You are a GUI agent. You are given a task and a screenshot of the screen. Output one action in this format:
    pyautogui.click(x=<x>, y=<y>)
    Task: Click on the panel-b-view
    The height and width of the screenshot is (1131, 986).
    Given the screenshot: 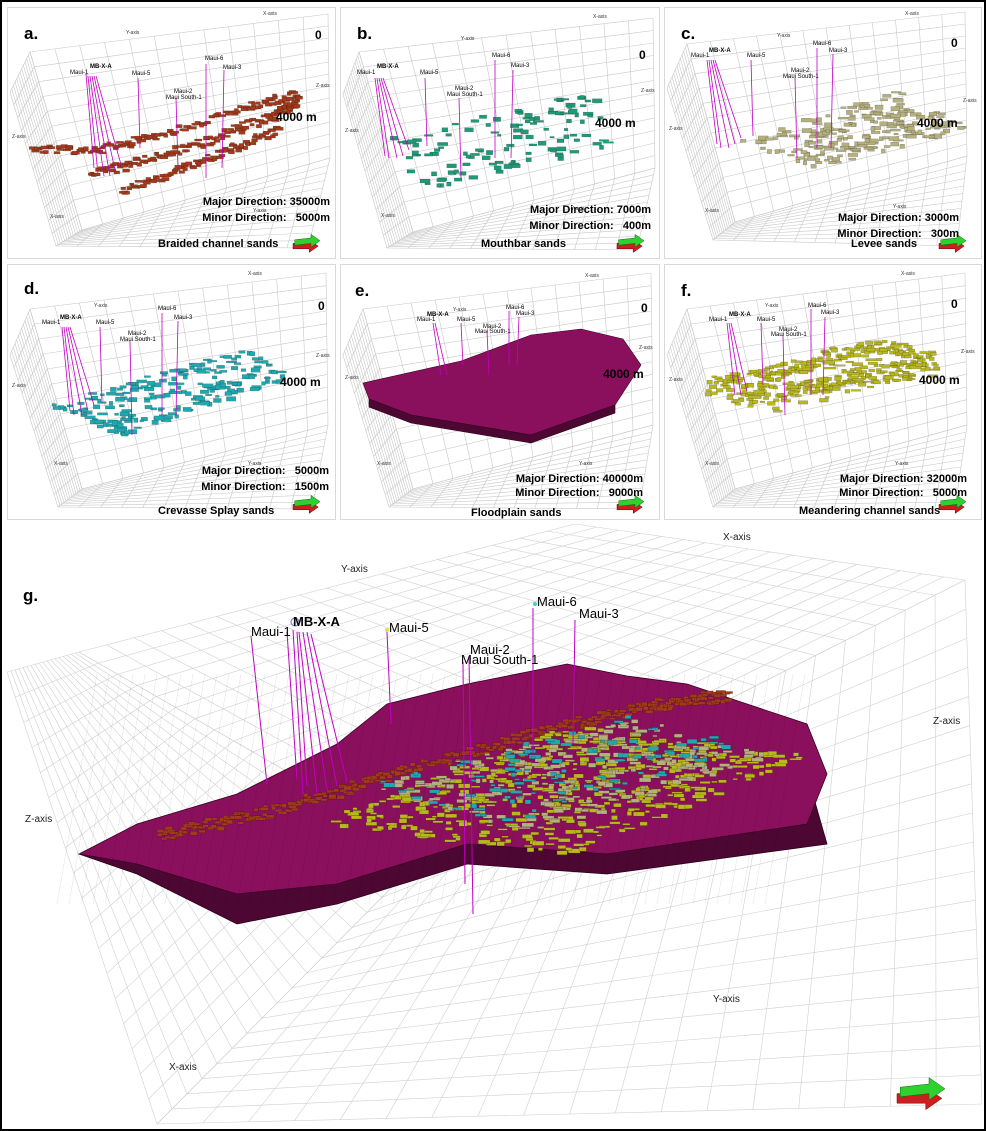 What is the action you would take?
    pyautogui.click(x=499, y=135)
    